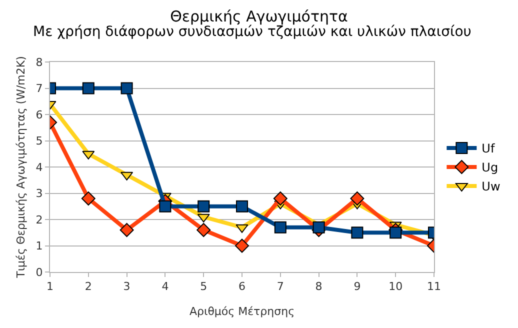 This screenshot has width=518, height=328. What do you see at coordinates (39, 272) in the screenshot?
I see `y-tick-label: 0` at bounding box center [39, 272].